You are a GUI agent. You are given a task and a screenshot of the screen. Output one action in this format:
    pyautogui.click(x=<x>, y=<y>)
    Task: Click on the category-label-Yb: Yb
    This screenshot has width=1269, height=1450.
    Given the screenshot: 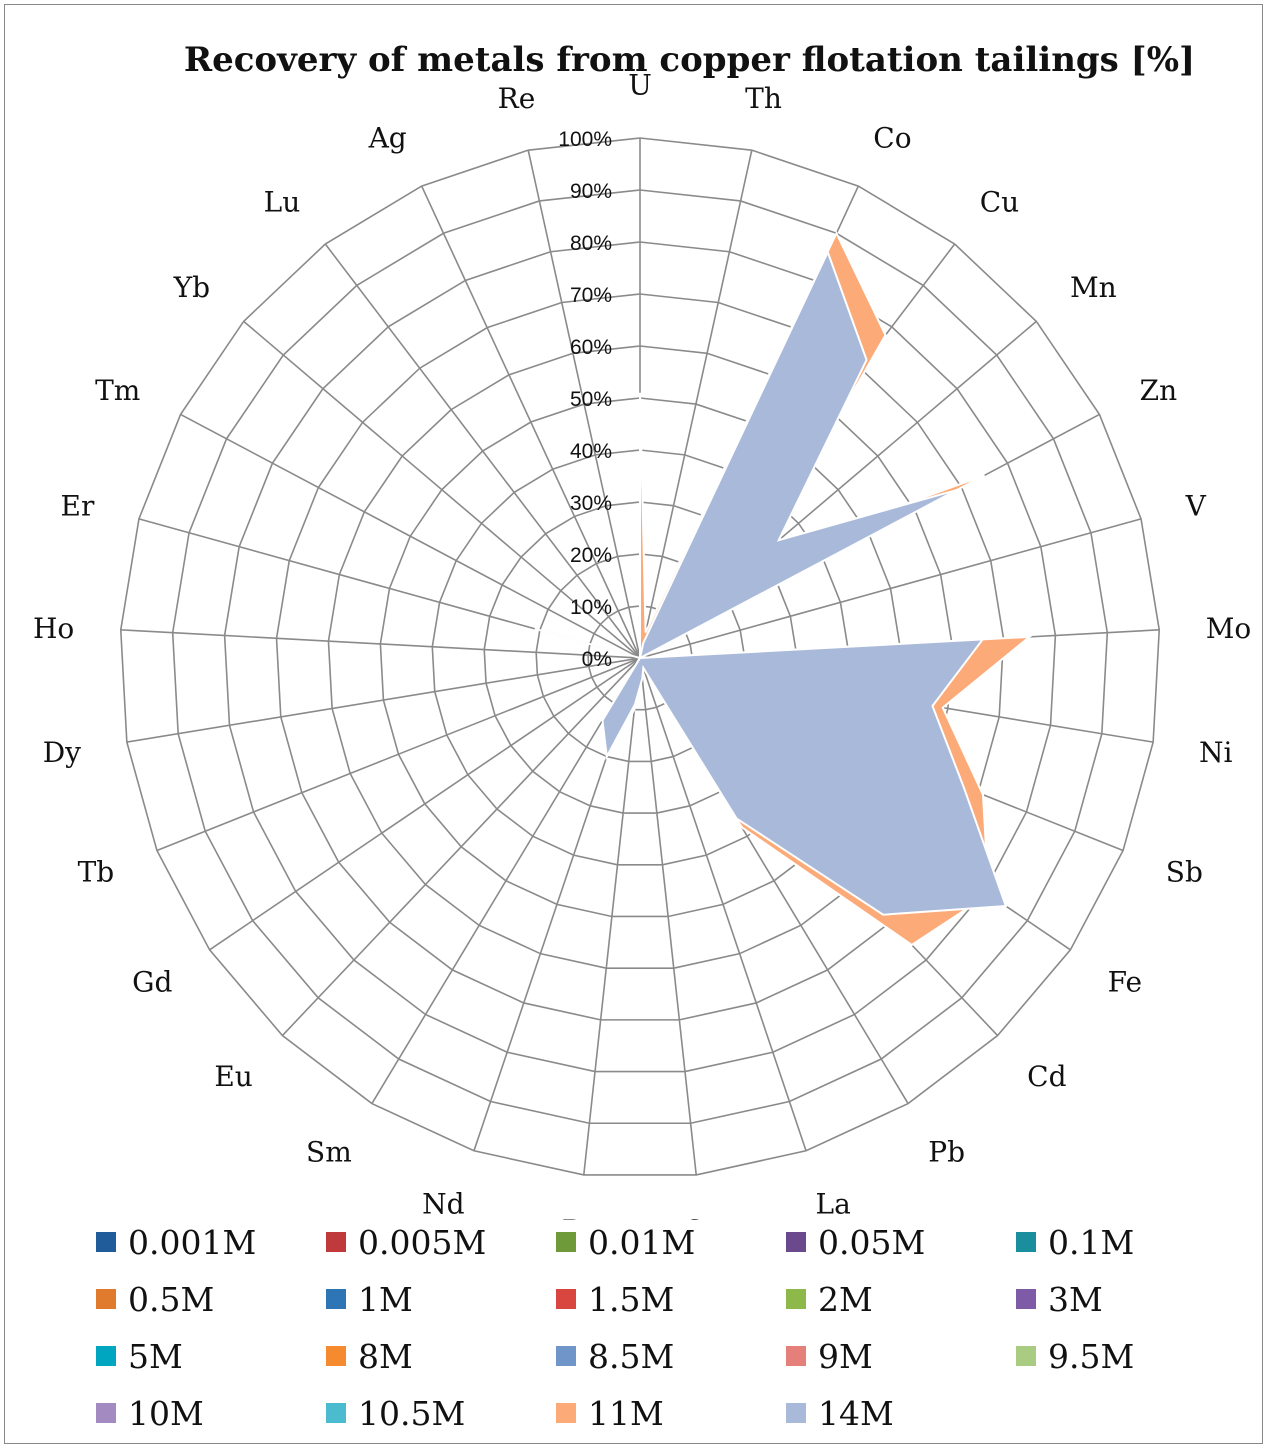 What is the action you would take?
    pyautogui.click(x=191, y=287)
    